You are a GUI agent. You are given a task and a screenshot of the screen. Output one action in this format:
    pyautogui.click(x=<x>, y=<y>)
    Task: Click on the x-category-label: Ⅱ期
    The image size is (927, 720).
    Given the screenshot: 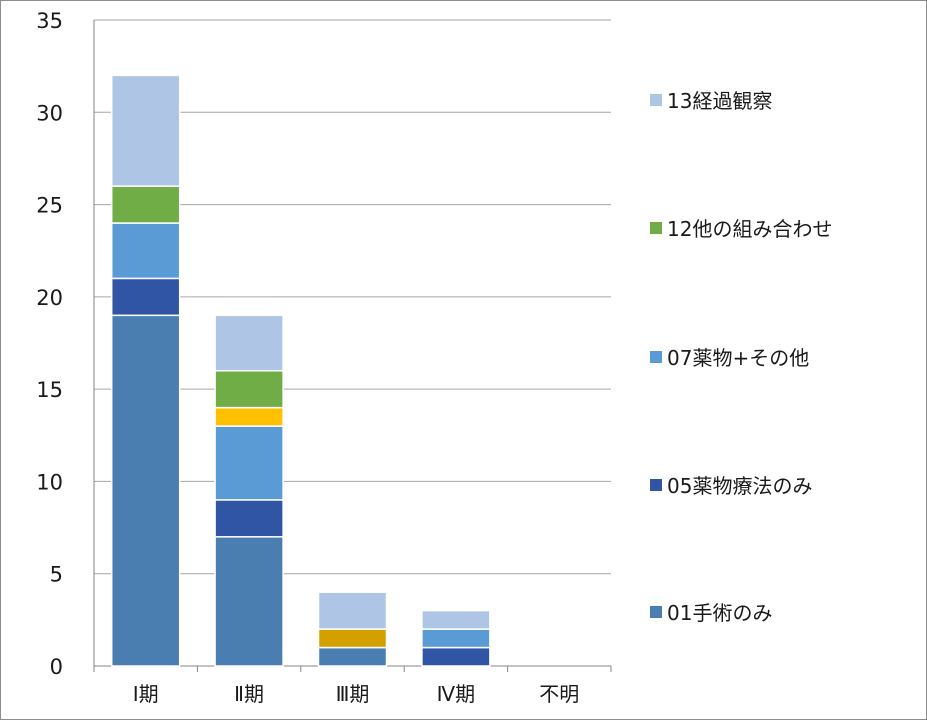 What is the action you would take?
    pyautogui.click(x=249, y=694)
    